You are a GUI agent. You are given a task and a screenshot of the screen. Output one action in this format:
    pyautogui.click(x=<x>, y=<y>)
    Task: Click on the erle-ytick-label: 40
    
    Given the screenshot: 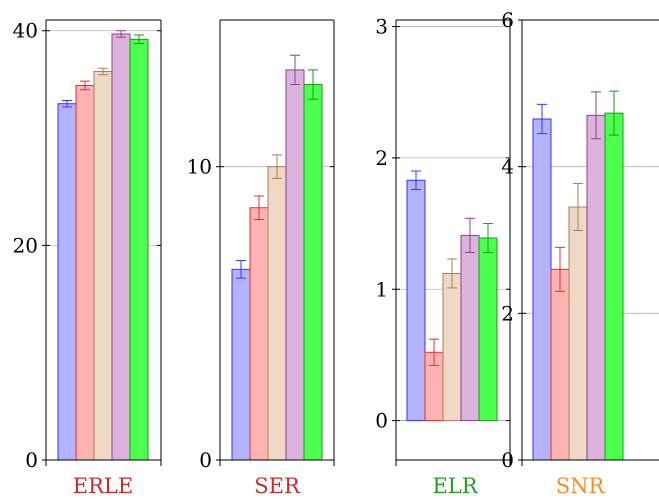 What is the action you would take?
    pyautogui.click(x=25, y=31)
    